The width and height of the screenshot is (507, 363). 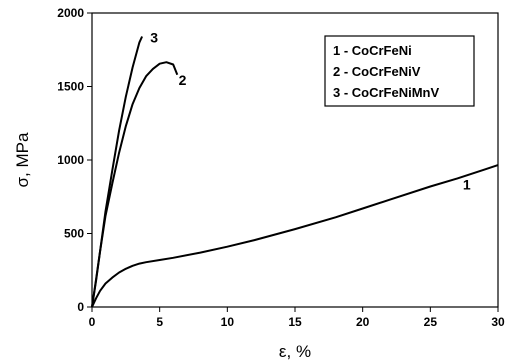 What do you see at coordinates (70, 160) in the screenshot?
I see `y-tick-label: 1000` at bounding box center [70, 160].